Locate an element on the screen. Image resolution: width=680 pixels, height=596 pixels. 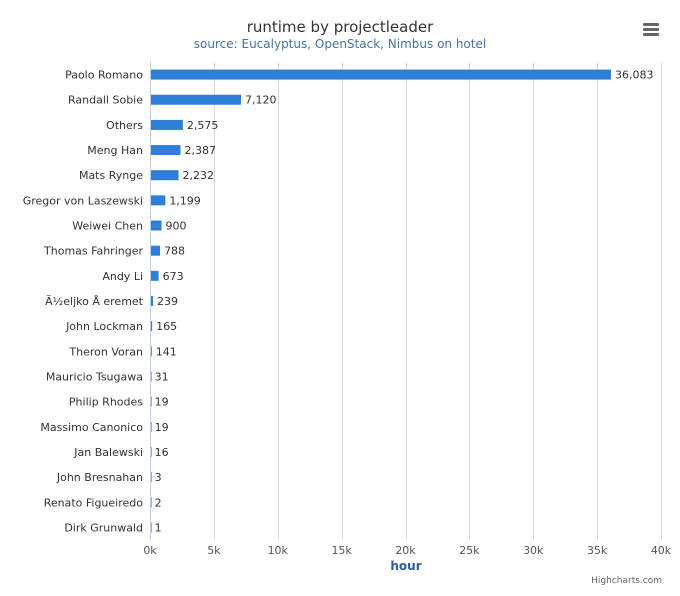
x-tick-label: 25k is located at coordinates (469, 550).